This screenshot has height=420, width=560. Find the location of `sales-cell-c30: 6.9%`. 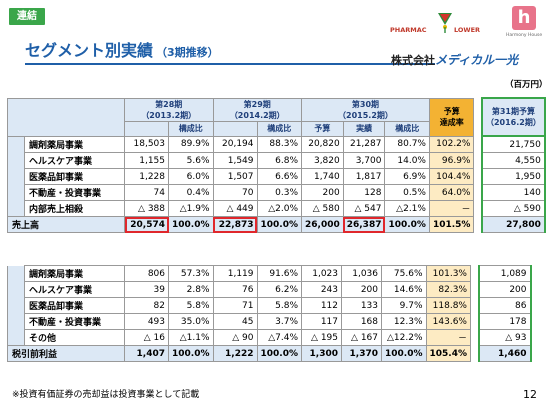

sales-cell-c30: 6.9% is located at coordinates (407, 176).